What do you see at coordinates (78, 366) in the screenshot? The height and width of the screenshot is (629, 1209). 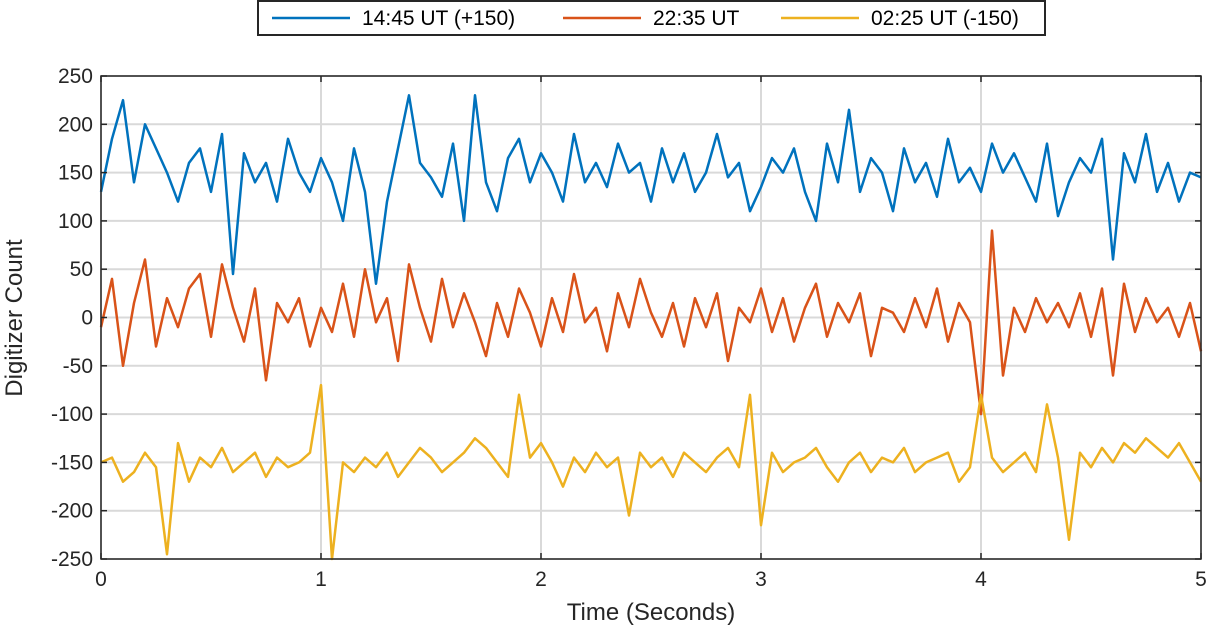 I see `y-tick-label: -50` at bounding box center [78, 366].